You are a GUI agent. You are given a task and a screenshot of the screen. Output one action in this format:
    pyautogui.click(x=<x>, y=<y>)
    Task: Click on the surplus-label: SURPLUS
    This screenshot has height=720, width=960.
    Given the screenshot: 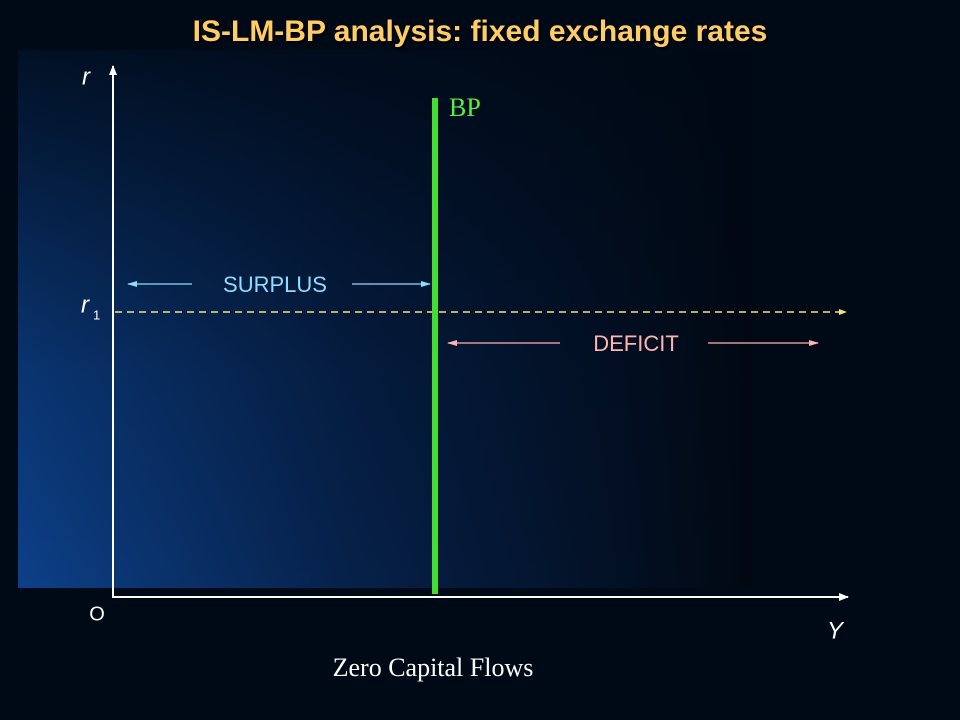 What is the action you would take?
    pyautogui.click(x=275, y=284)
    